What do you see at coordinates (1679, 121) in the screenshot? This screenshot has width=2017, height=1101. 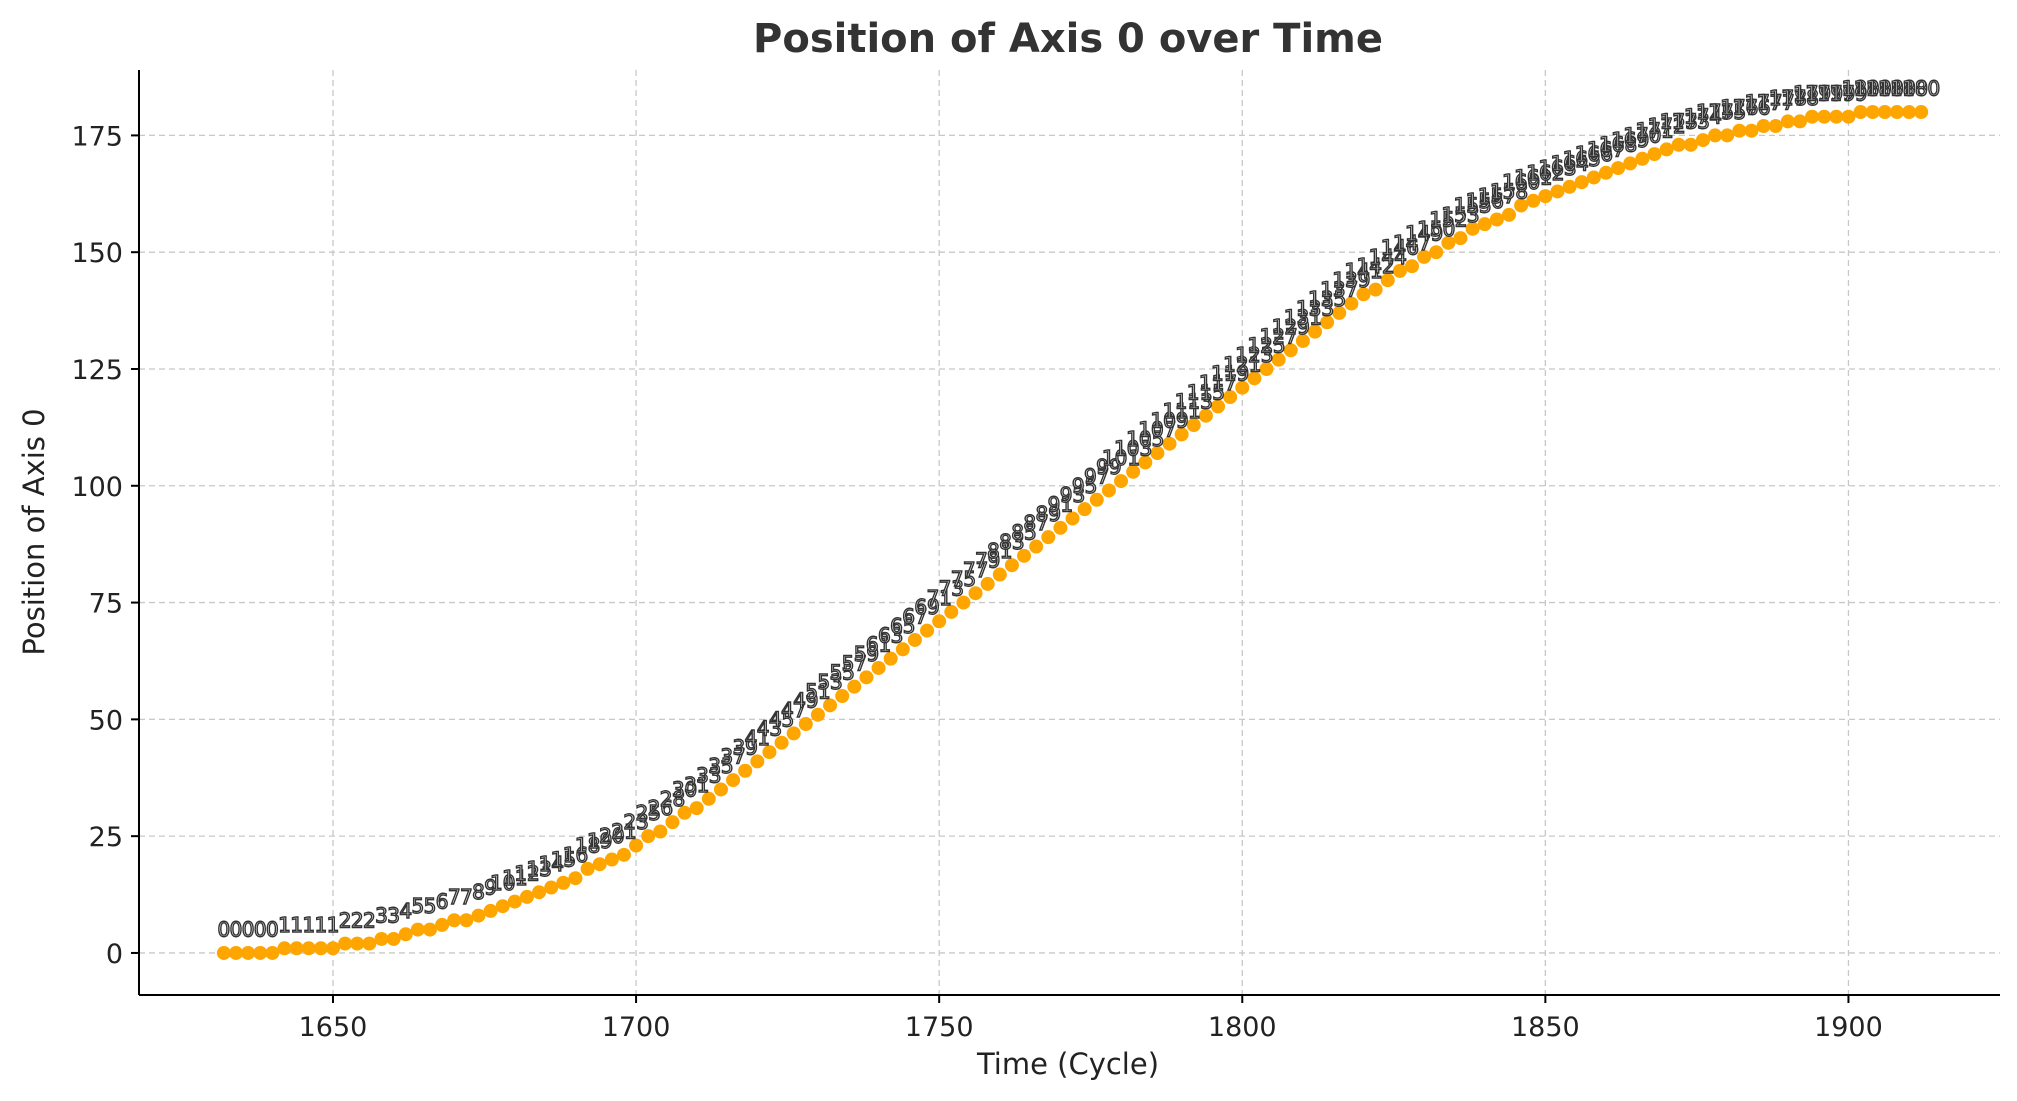 I see `data-point-label: 173` at bounding box center [1679, 121].